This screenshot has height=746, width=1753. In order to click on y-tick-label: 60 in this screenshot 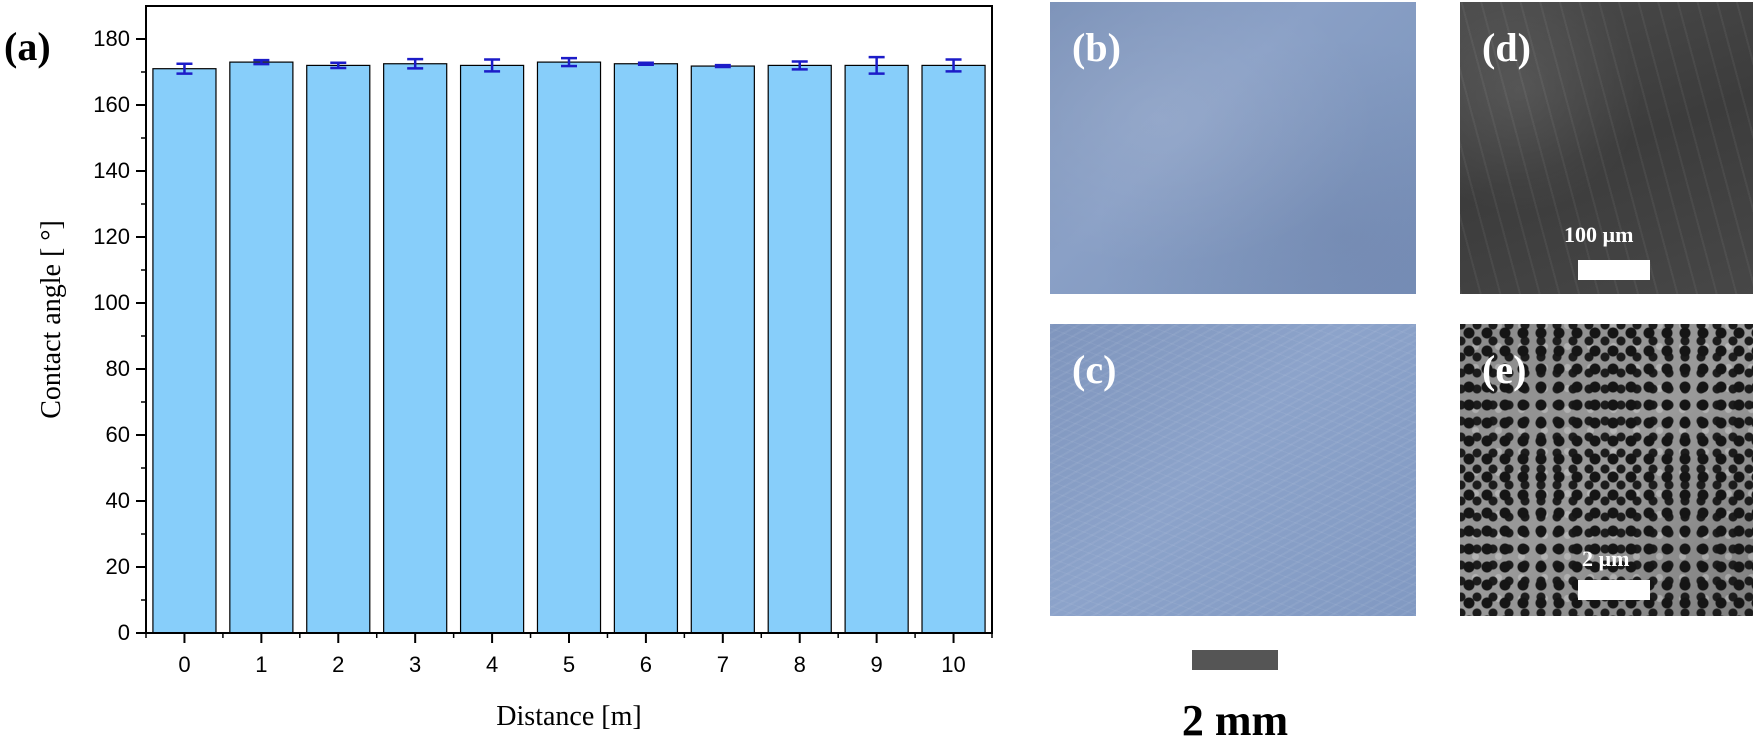, I will do `click(118, 434)`.